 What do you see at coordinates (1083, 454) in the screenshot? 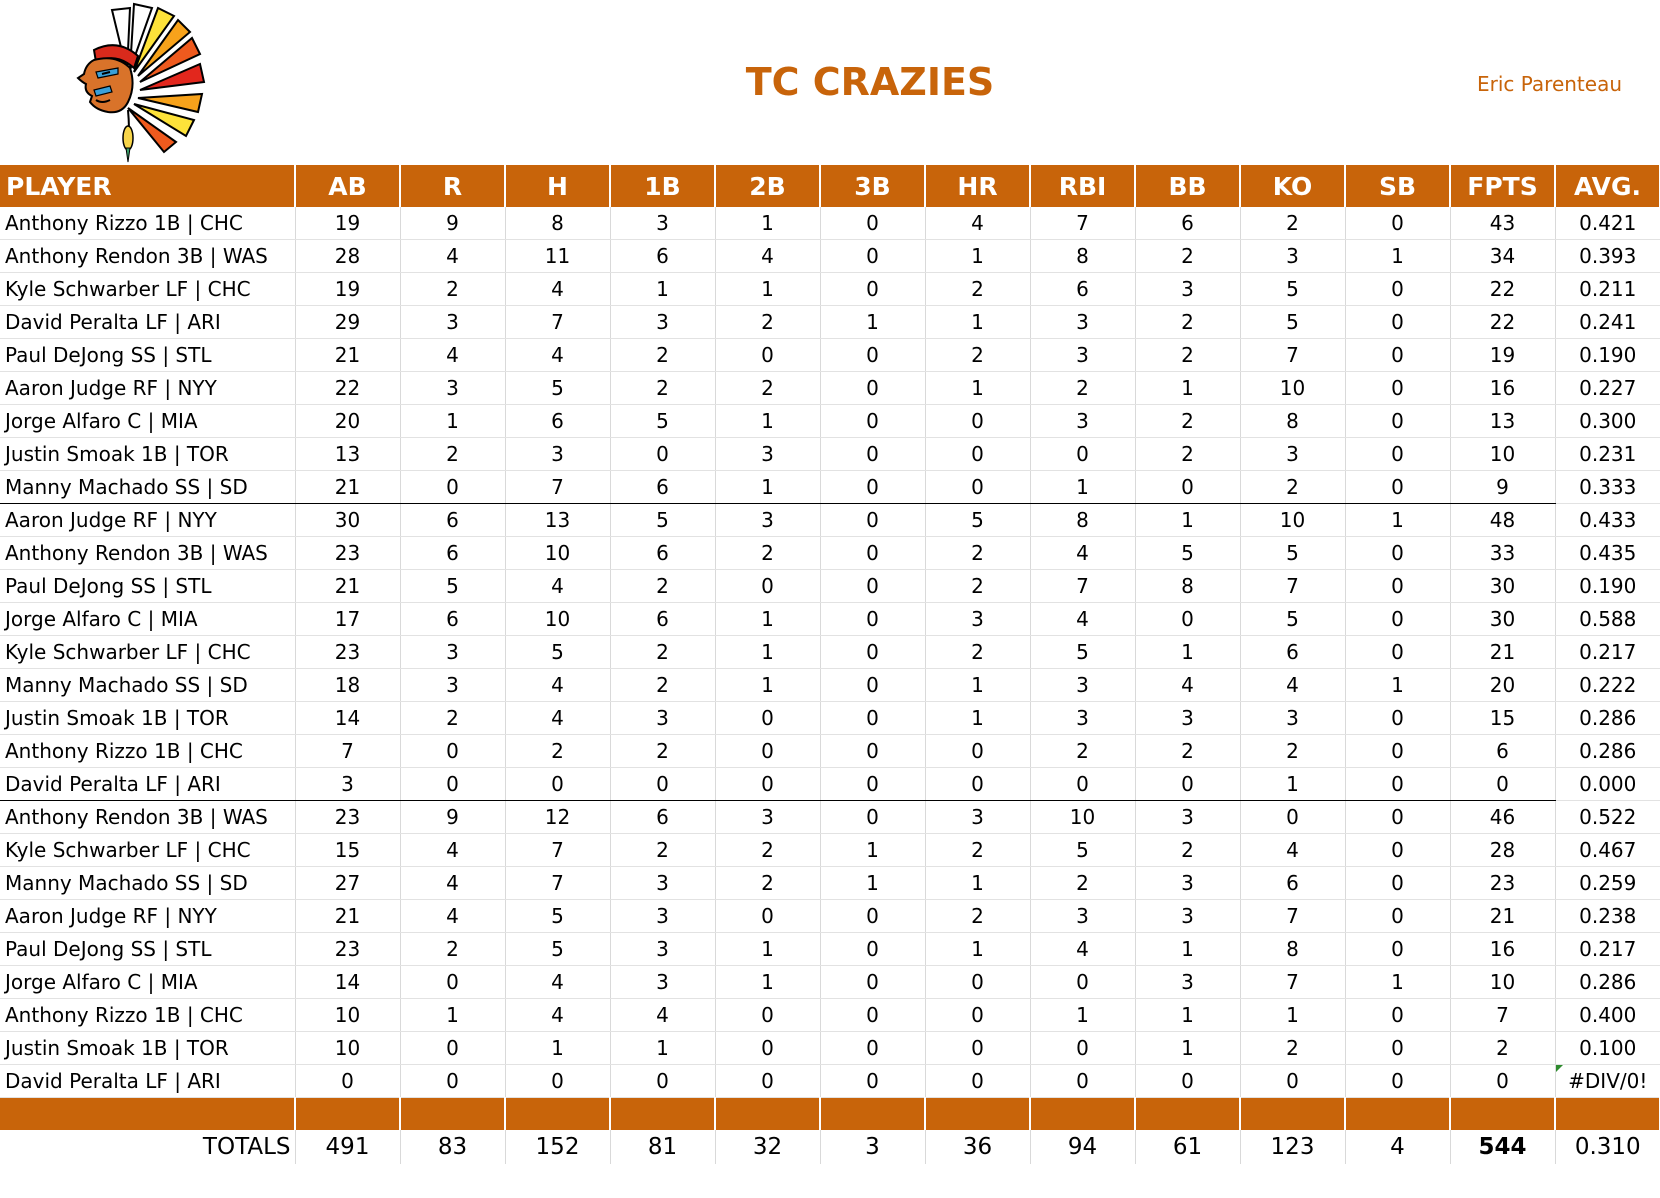
I see `rbi-cell: 0` at bounding box center [1083, 454].